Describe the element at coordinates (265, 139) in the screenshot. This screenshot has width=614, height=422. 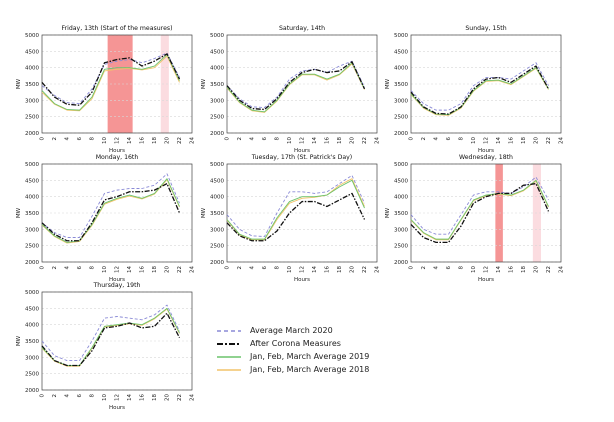
I see `x-tick-label: 6` at that location.